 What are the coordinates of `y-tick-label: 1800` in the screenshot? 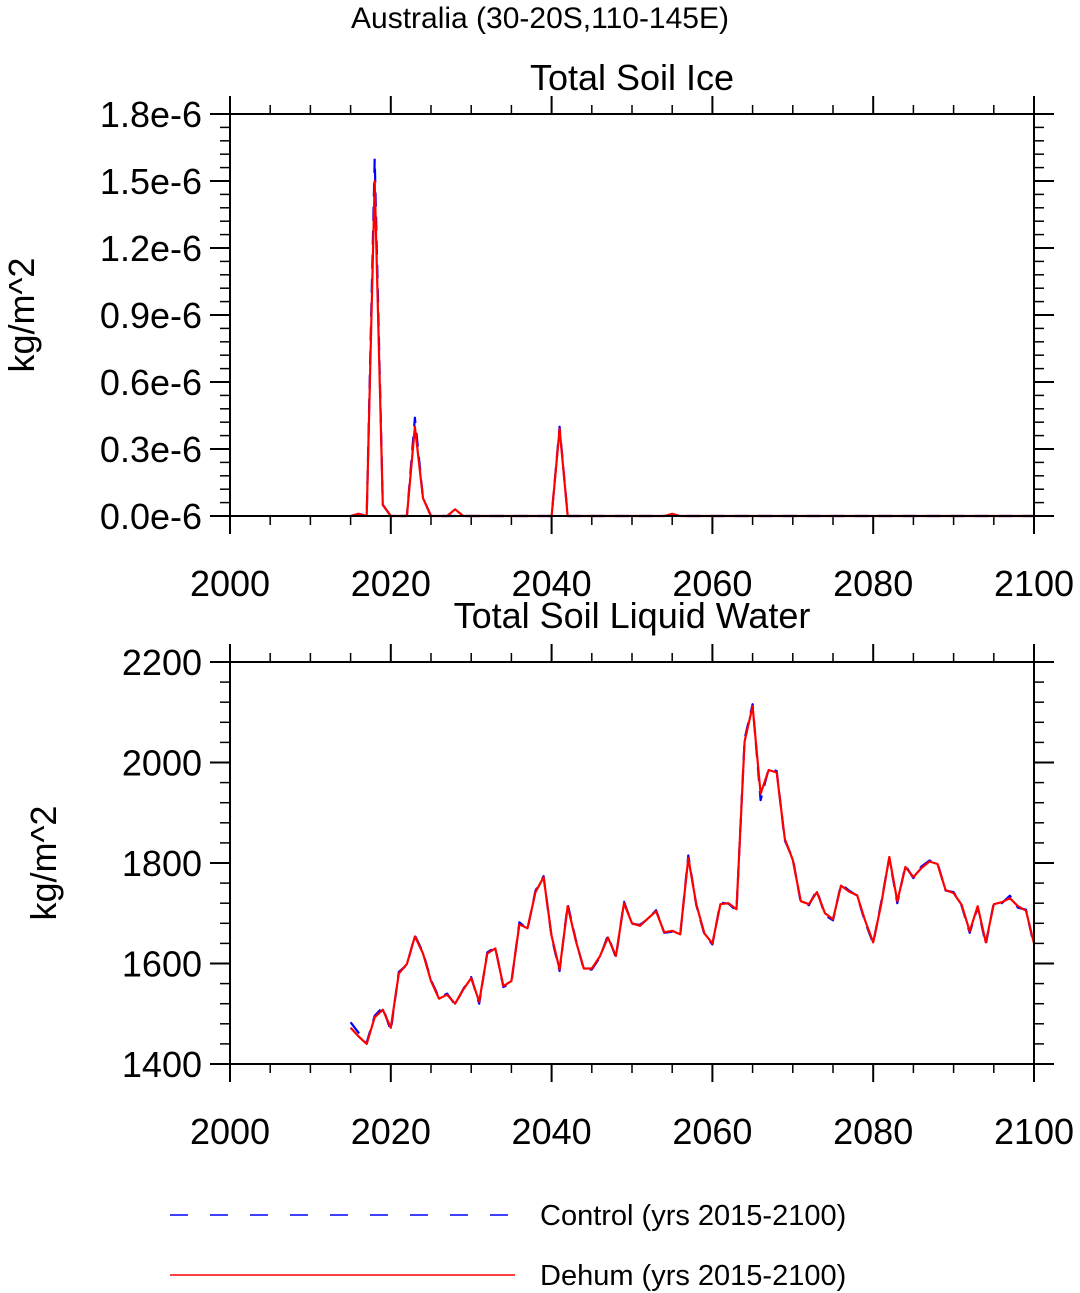 It's located at (162, 863).